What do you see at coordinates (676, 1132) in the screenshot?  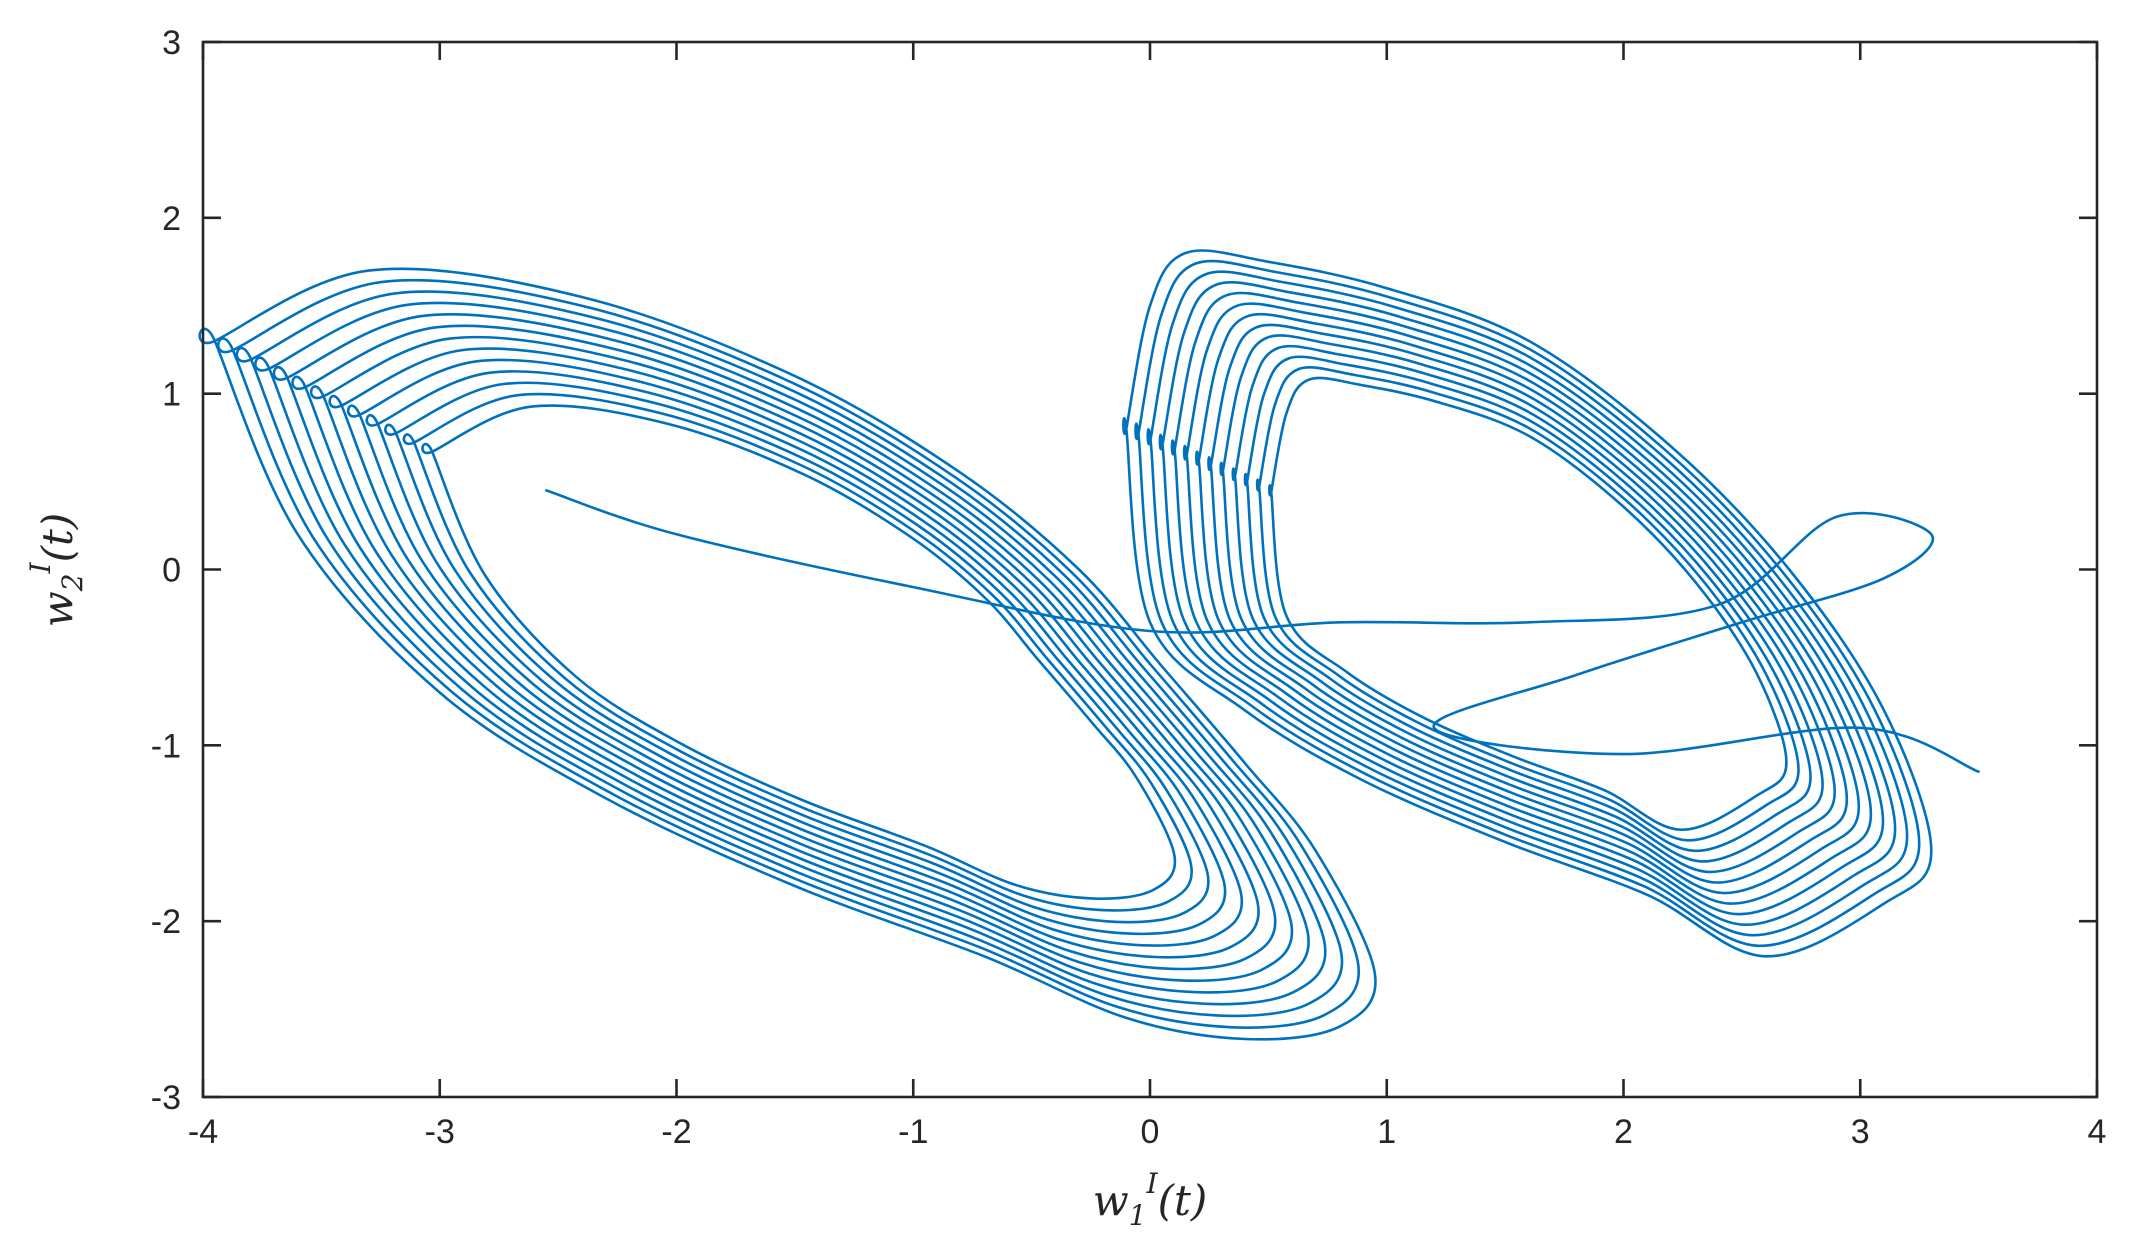 I see `x-tick-label: -2` at bounding box center [676, 1132].